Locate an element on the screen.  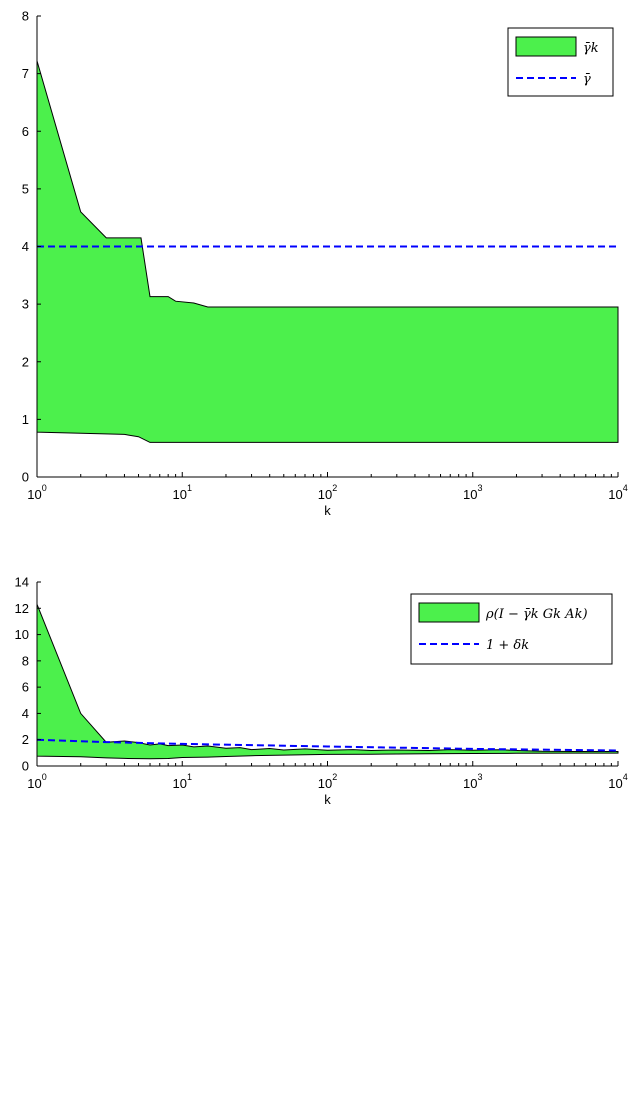
y-tick-label: 3 is located at coordinates (25, 304).